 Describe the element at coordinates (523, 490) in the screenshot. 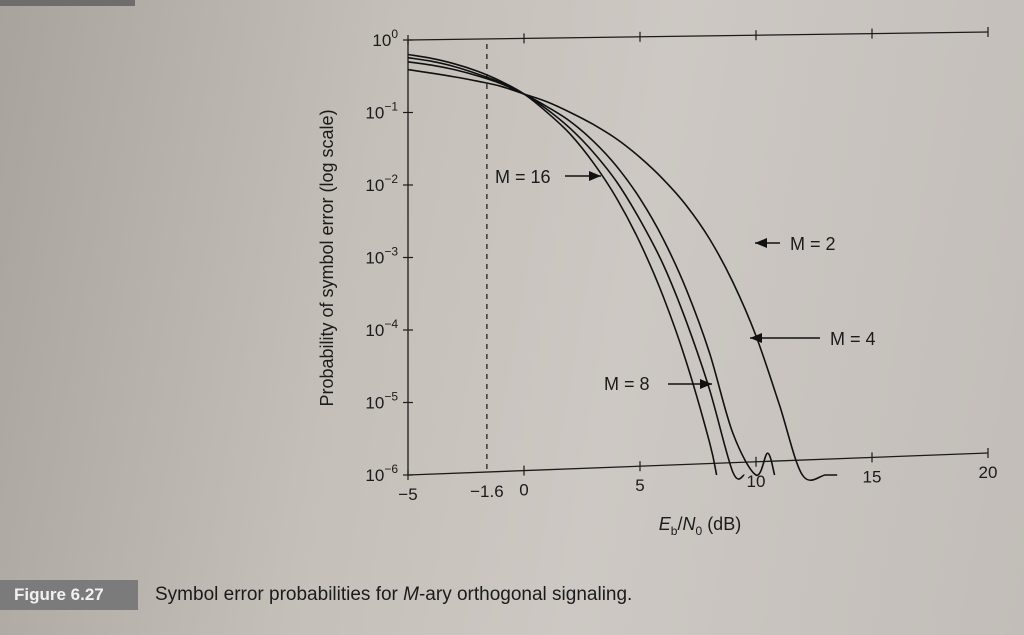

I see `x-tick-label: 0` at that location.